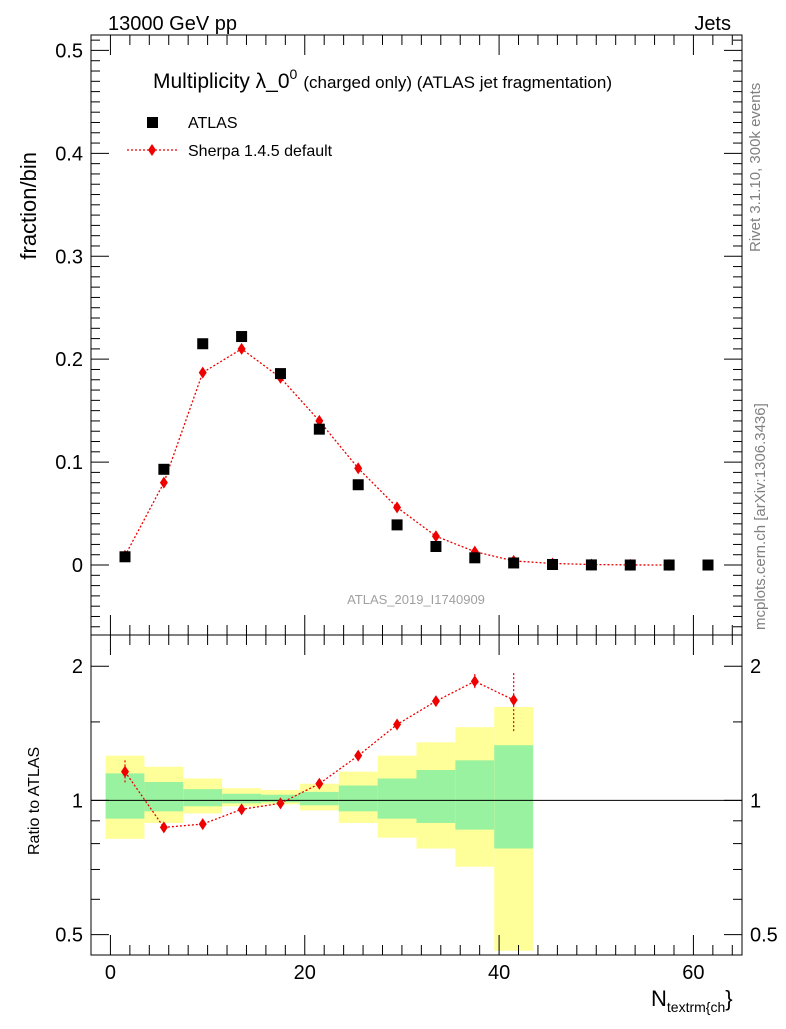 This screenshot has height=1029, width=786. Describe the element at coordinates (221, 81) in the screenshot. I see `title-main: Multiplicity λ_0` at that location.